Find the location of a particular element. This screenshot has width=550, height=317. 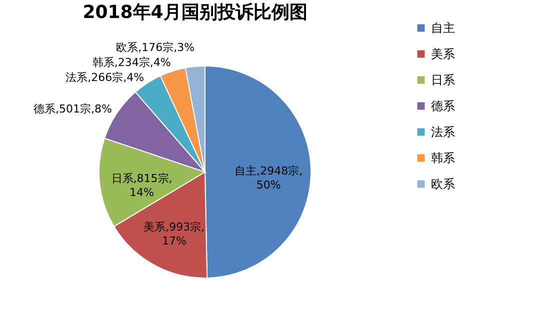

data-label: 欧系,176宗,3% is located at coordinates (155, 47).